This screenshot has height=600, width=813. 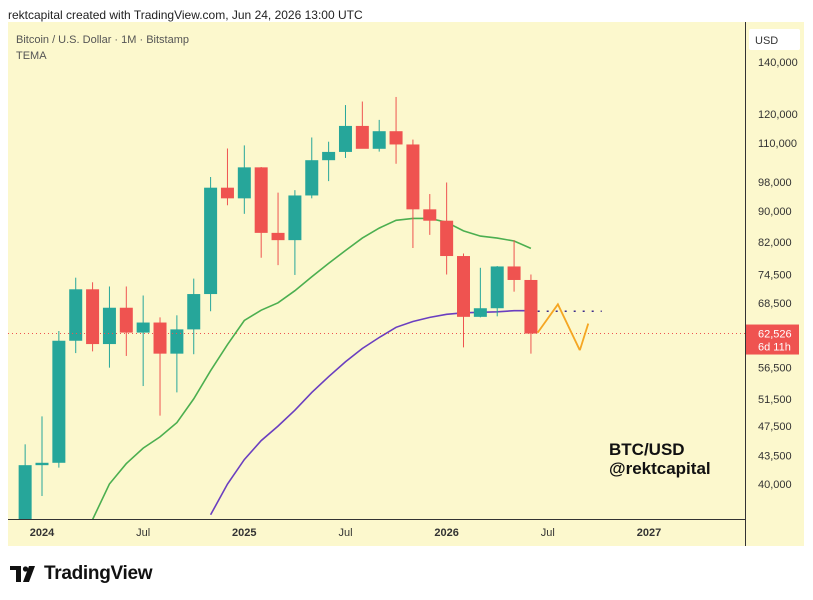 I want to click on watermark: BTC/USD @rektcapital, so click(x=660, y=459).